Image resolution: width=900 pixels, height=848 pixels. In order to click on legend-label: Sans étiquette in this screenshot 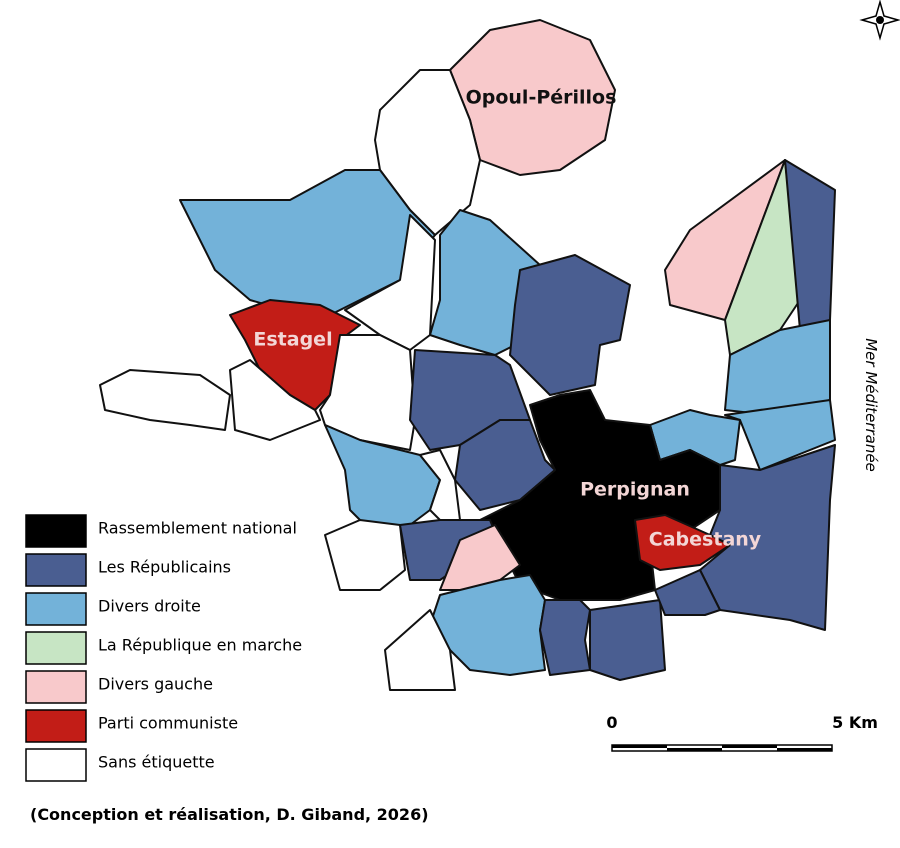, I will do `click(156, 762)`.